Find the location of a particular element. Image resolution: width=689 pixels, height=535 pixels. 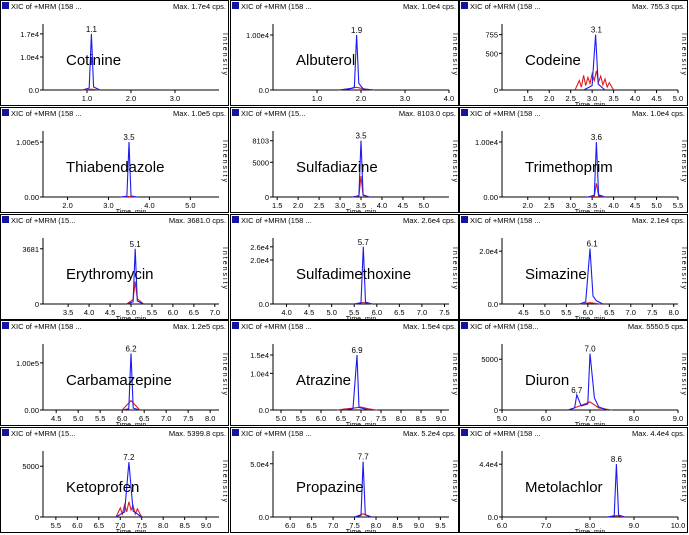

peak-label: 7.7 is located at coordinates (364, 457).